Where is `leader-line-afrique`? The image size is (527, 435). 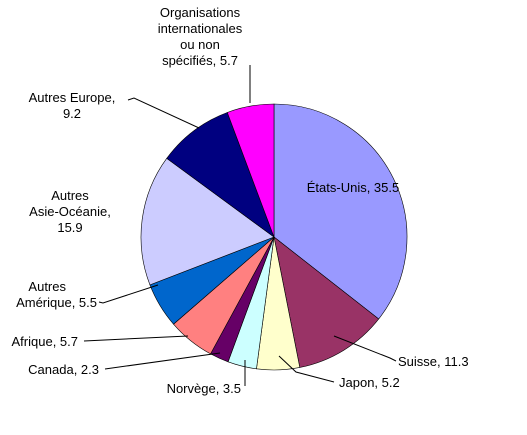
leader-line-afrique is located at coordinates (136, 338).